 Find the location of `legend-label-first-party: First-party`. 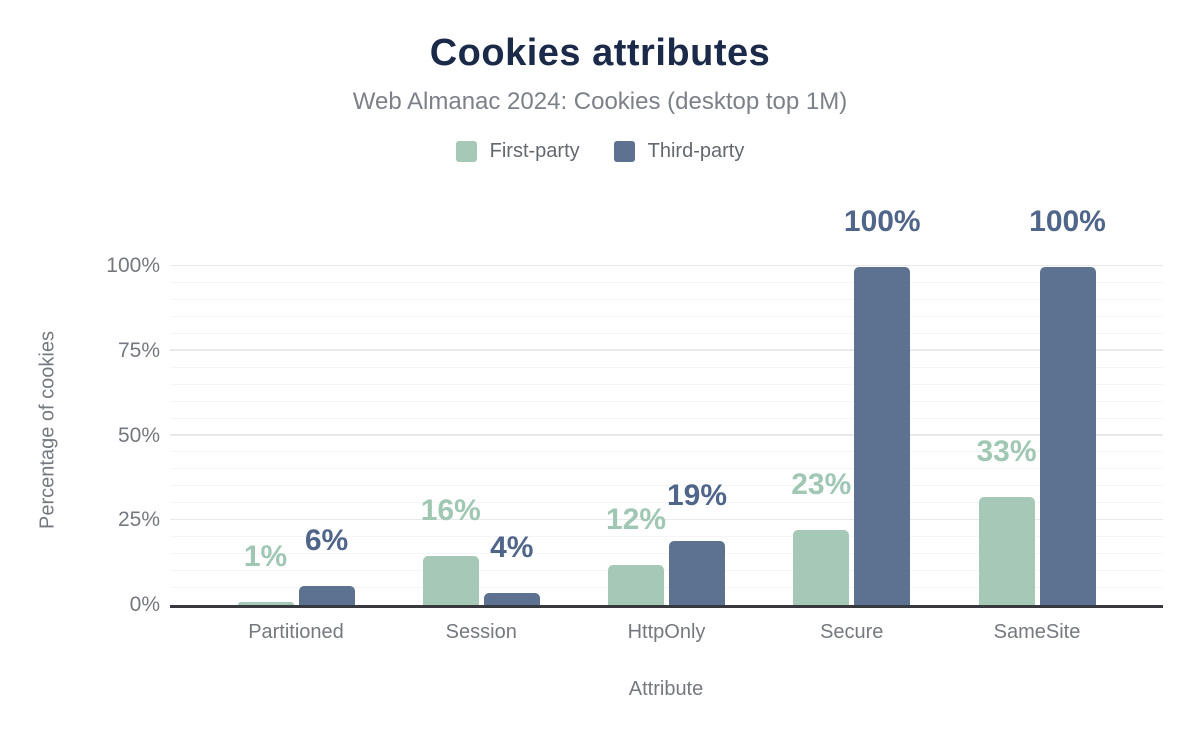

legend-label-first-party: First-party is located at coordinates (534, 151).